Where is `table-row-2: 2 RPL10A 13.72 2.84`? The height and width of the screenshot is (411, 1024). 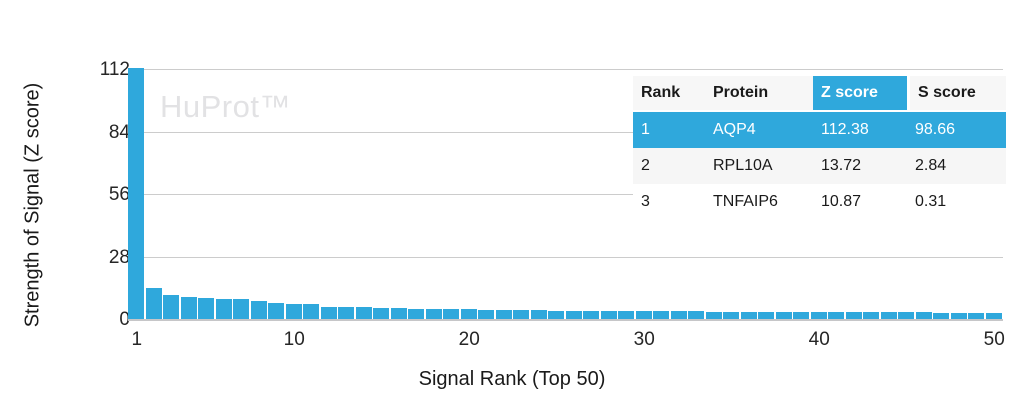 table-row-2: 2 RPL10A 13.72 2.84 is located at coordinates (819, 166).